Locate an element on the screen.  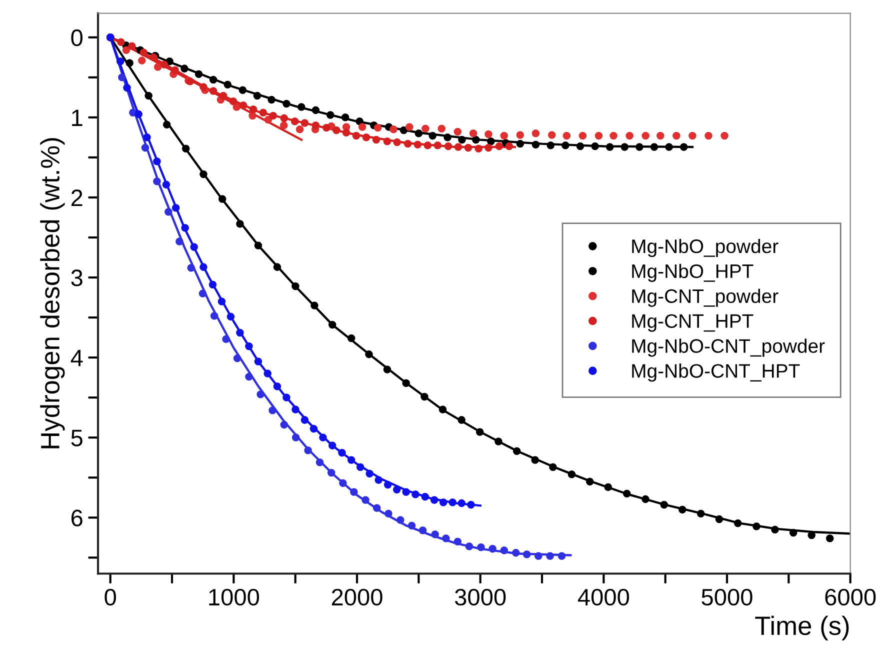
legend-label: Mg-CNT_powder is located at coordinates (705, 297).